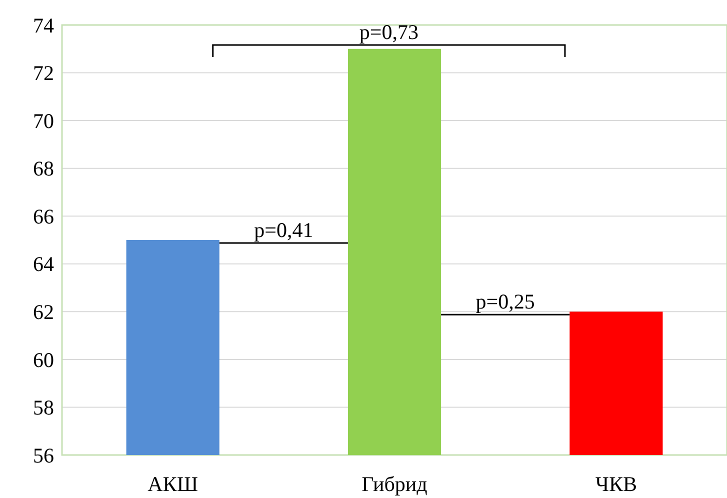 The image size is (727, 498). What do you see at coordinates (388, 32) in the screenshot?
I see `annotation: p=0,73` at bounding box center [388, 32].